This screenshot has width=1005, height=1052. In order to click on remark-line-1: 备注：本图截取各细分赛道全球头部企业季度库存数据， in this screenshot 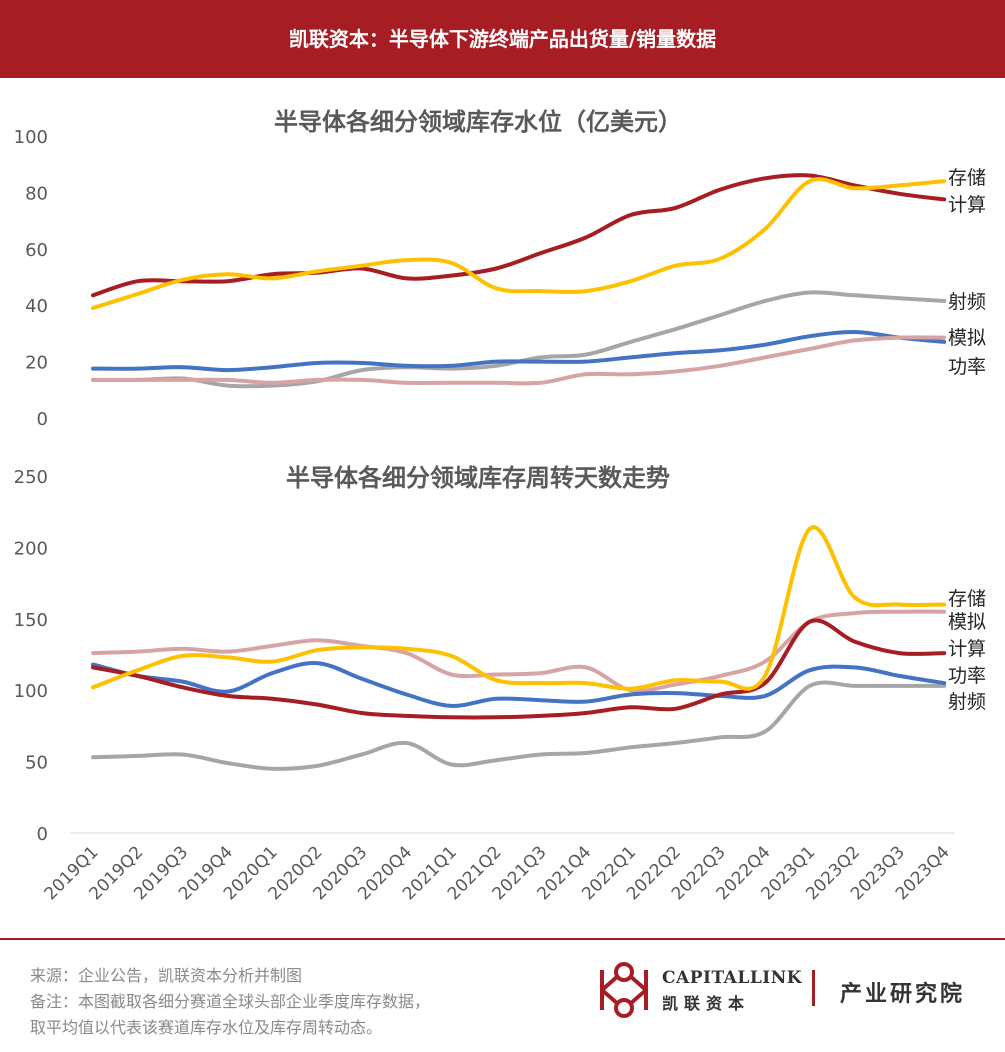, I will do `click(230, 1001)`.